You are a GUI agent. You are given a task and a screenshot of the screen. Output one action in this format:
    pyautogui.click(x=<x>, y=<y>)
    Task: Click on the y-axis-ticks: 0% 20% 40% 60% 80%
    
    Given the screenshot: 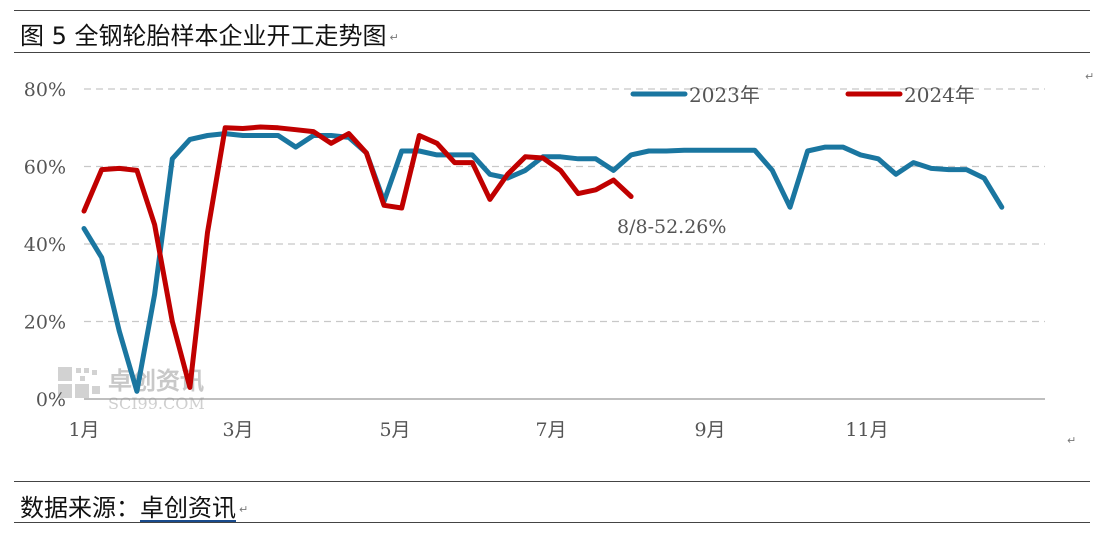 What is the action you would take?
    pyautogui.click(x=45, y=245)
    